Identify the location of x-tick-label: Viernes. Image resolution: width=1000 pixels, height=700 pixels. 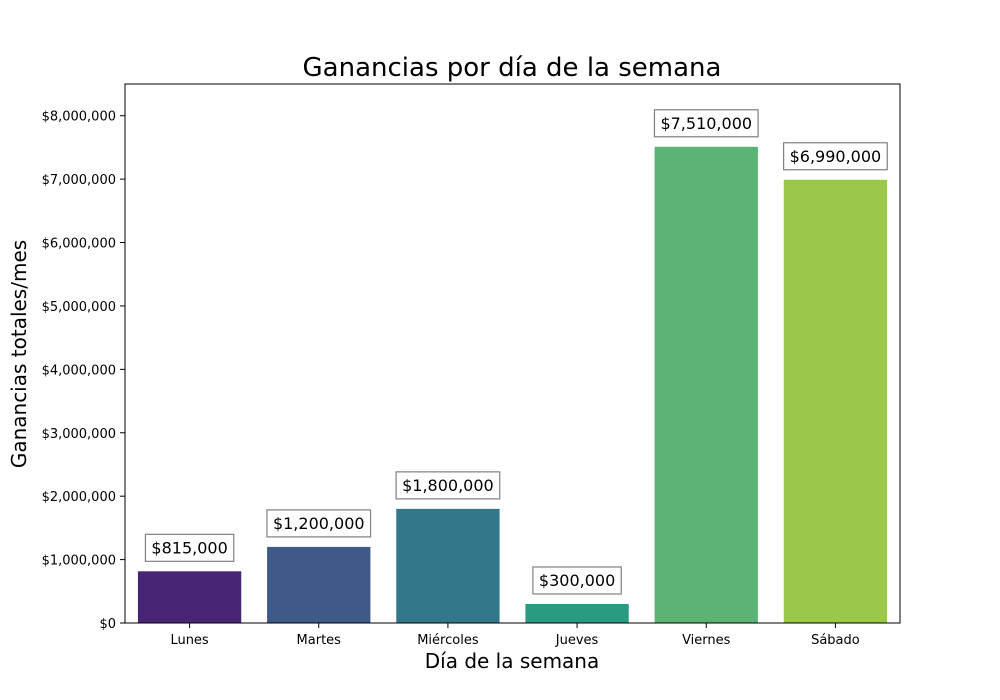
(706, 640).